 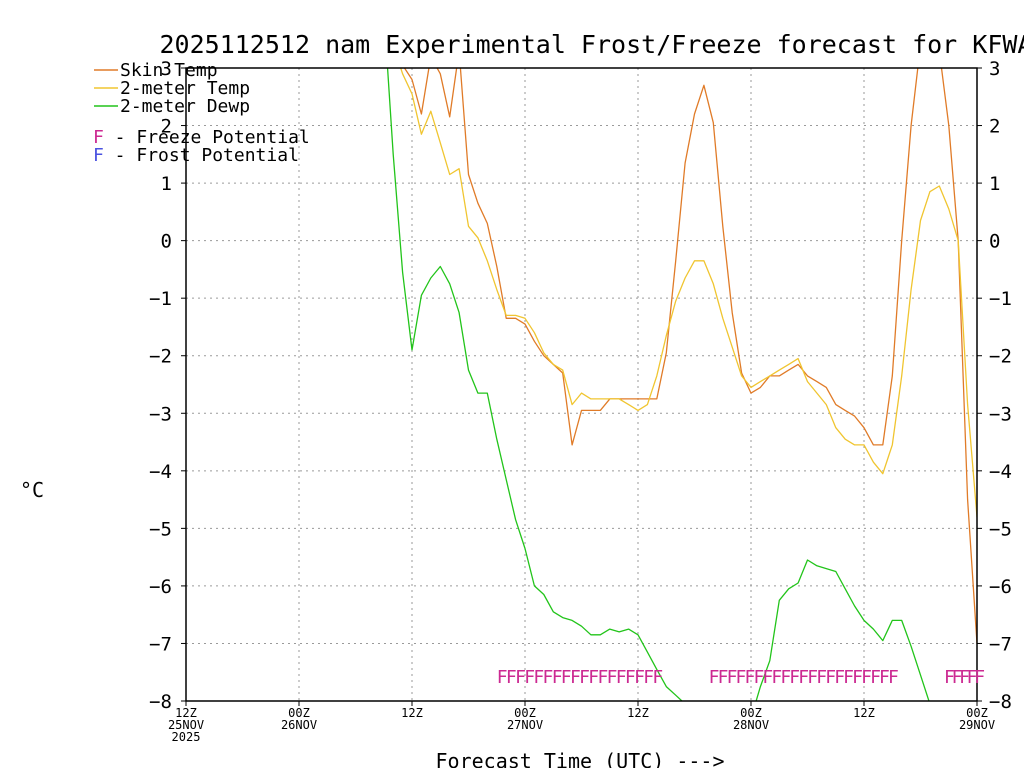 I want to click on x-tick-label: 27NOV, so click(x=525, y=725).